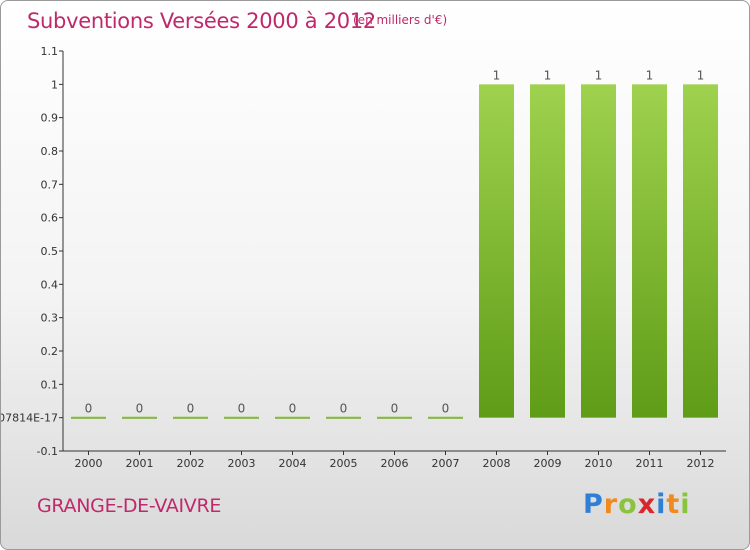  Describe the element at coordinates (50, 351) in the screenshot. I see `y-tick-label: 0.2` at that location.